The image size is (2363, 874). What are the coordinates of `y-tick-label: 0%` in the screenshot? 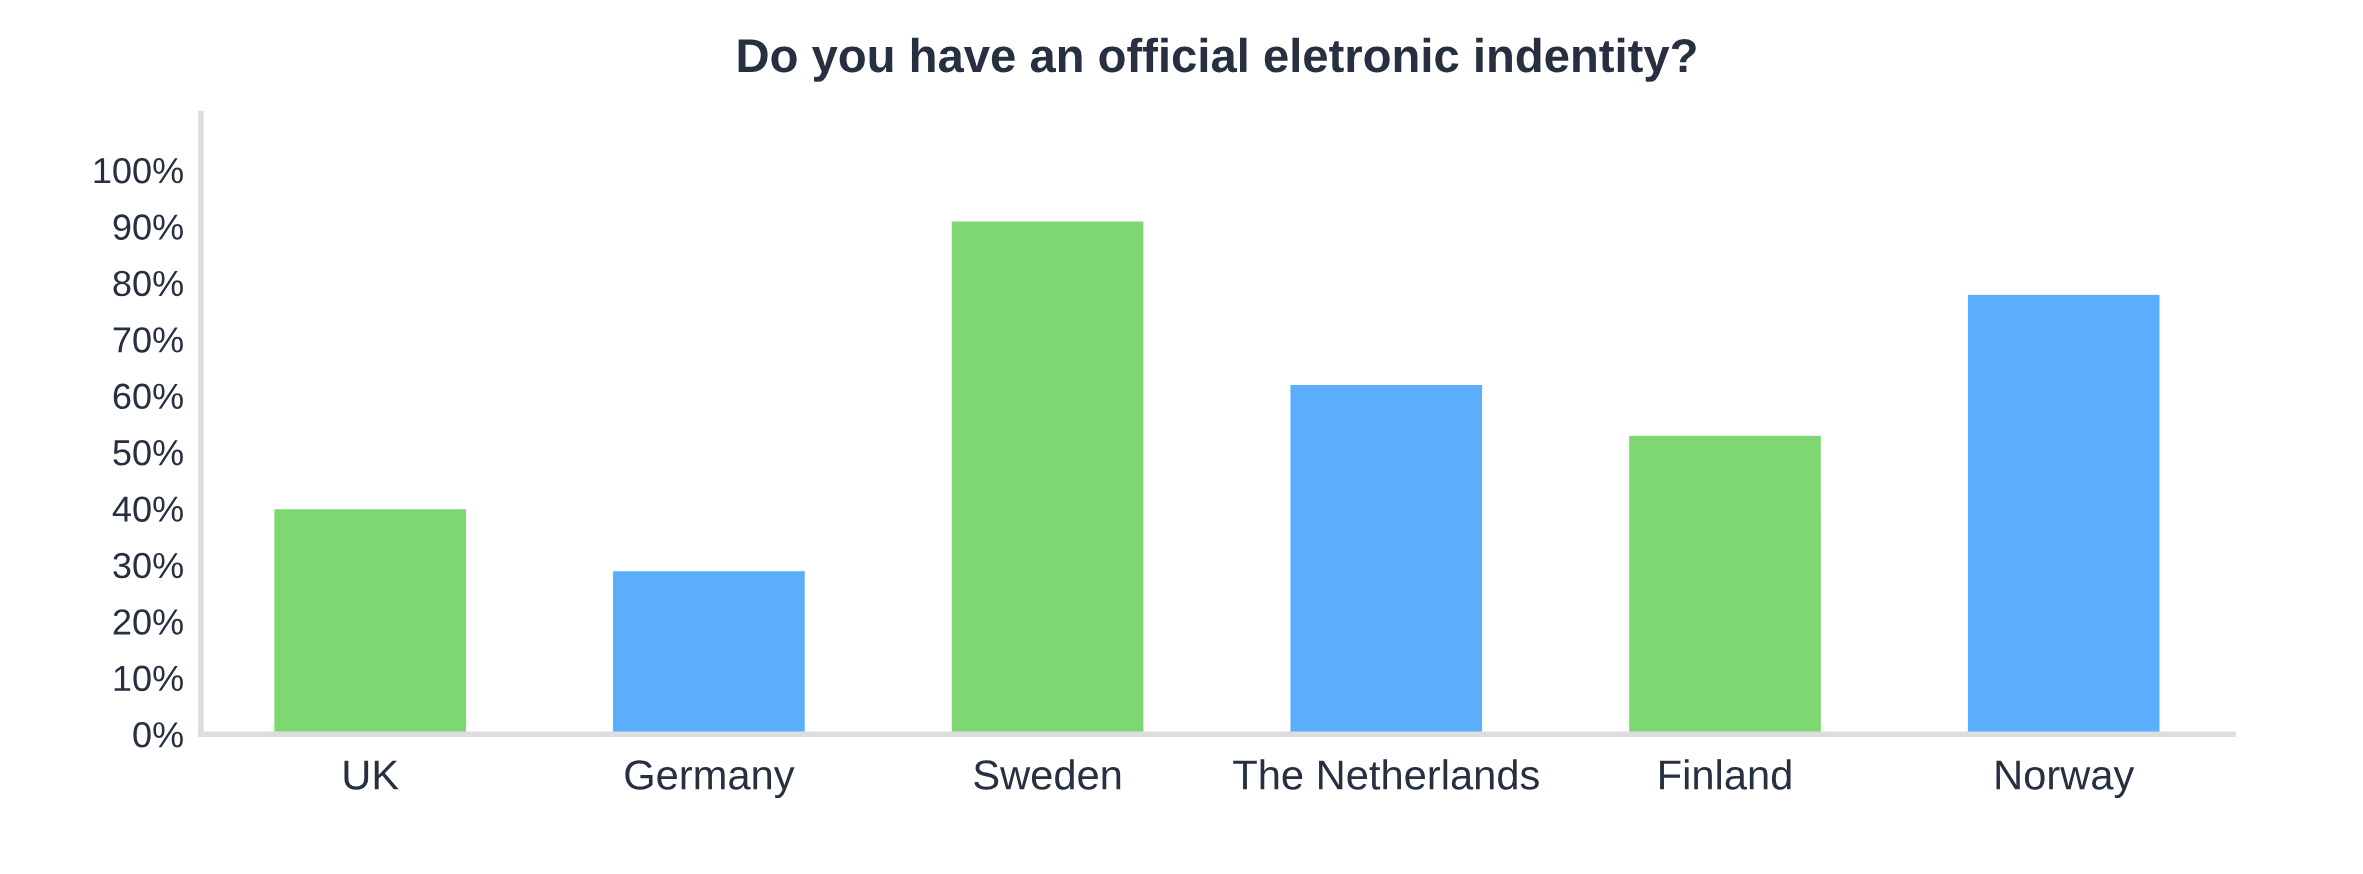 It's located at (158, 735).